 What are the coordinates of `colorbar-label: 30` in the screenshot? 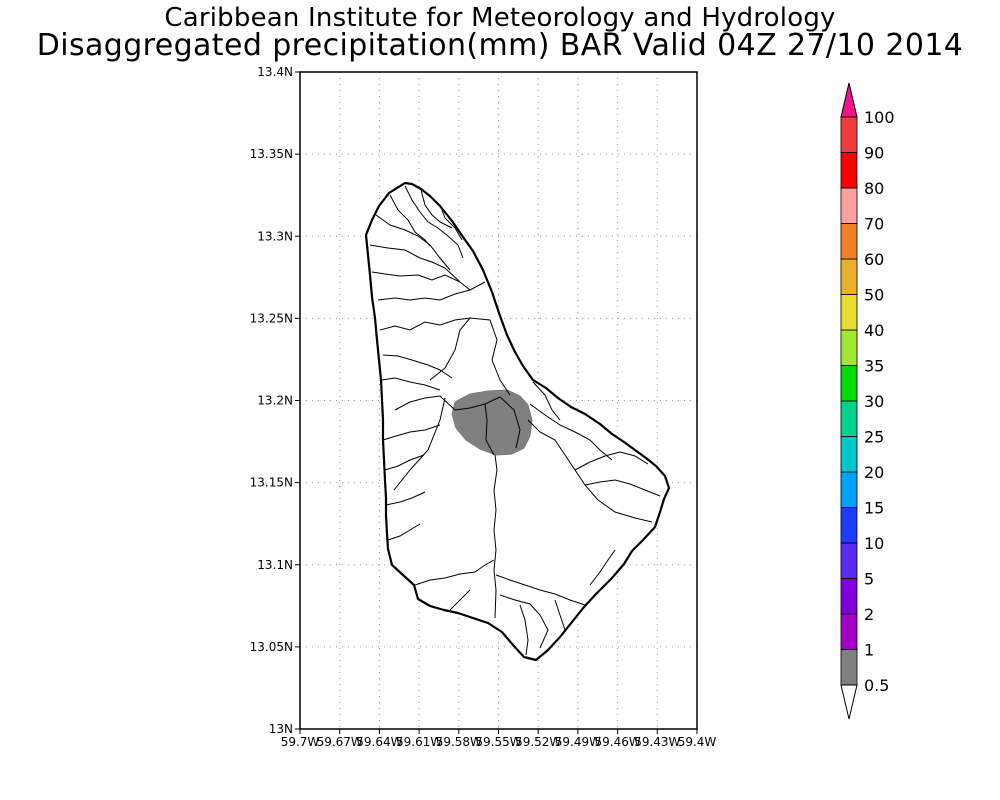 It's located at (874, 401).